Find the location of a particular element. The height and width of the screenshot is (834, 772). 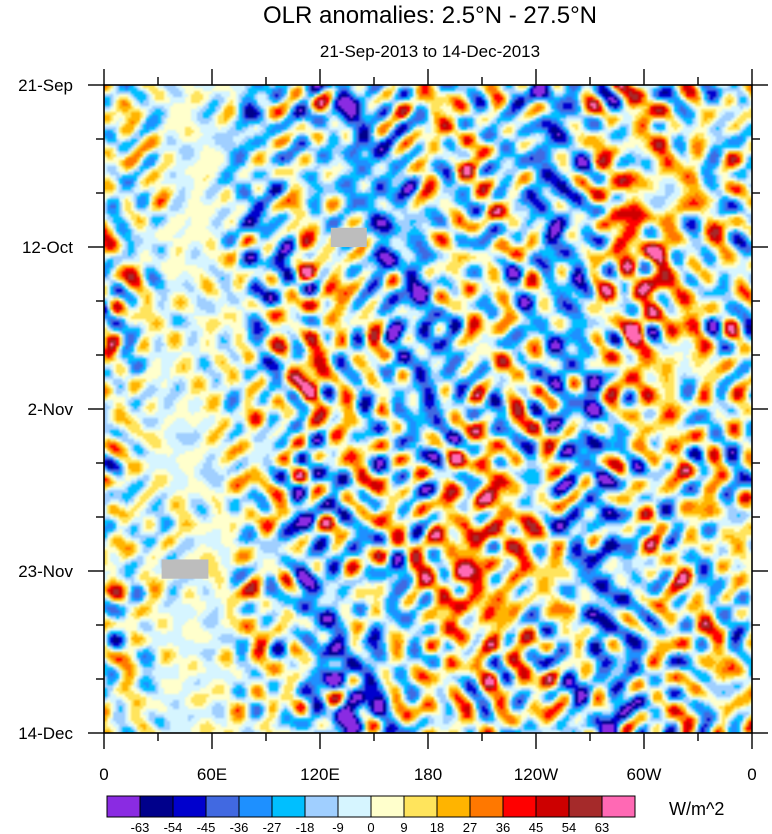

x-tick-label-5: 60W is located at coordinates (644, 774).